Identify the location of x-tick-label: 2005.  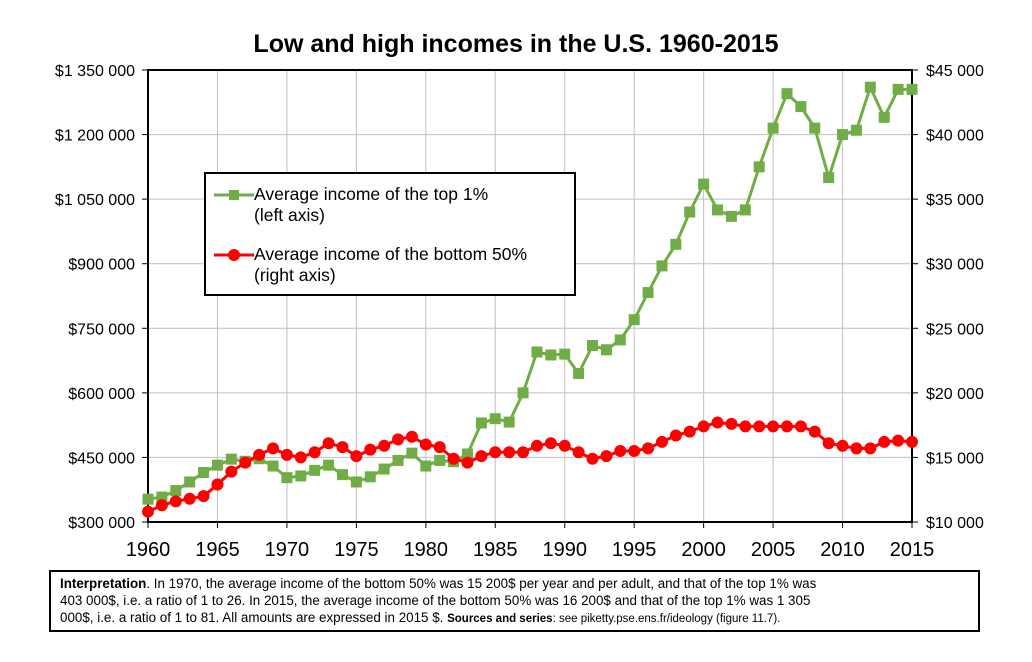
(773, 550).